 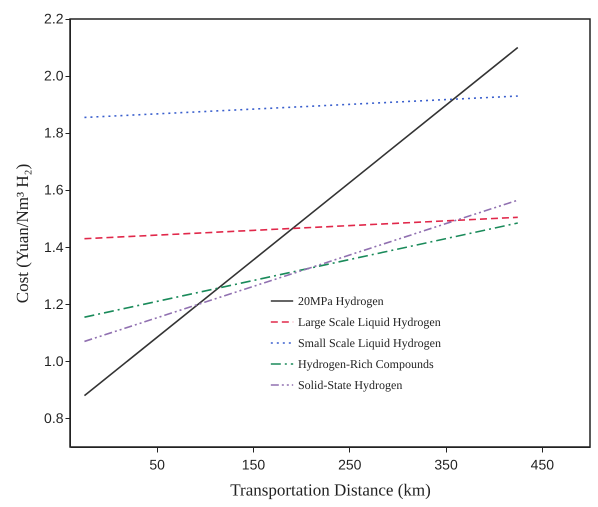 What do you see at coordinates (54, 18) in the screenshot?
I see `y-tick-label: 2.2` at bounding box center [54, 18].